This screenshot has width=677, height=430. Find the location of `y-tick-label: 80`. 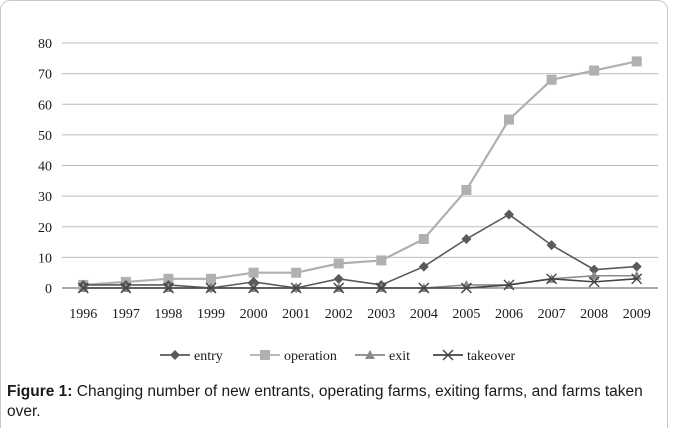

y-tick-label: 80 is located at coordinates (45, 44).